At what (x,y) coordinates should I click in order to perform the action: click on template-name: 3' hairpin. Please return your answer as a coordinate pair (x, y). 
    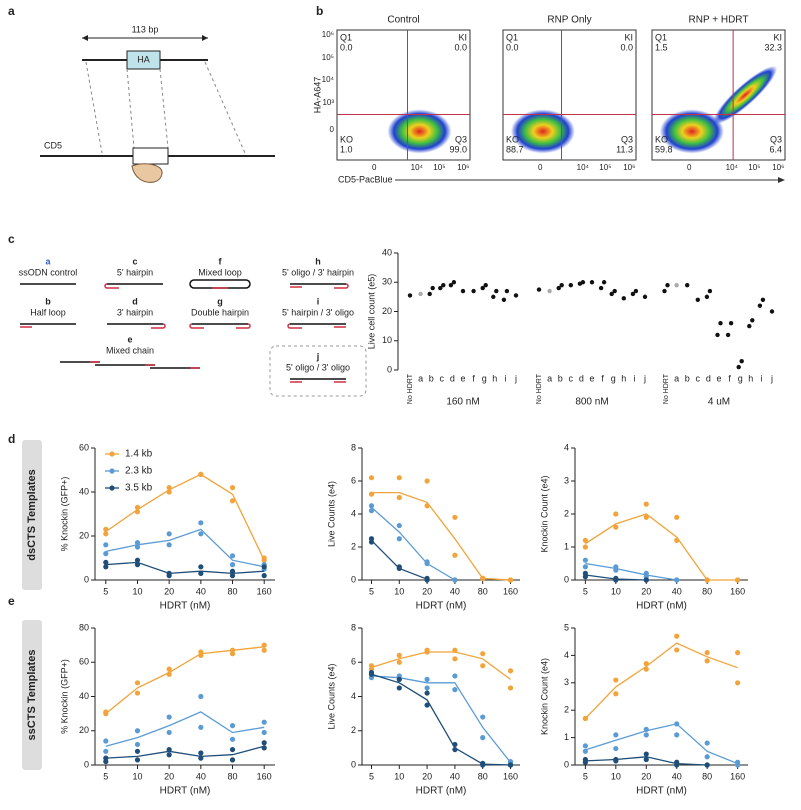
    Looking at the image, I should click on (135, 312).